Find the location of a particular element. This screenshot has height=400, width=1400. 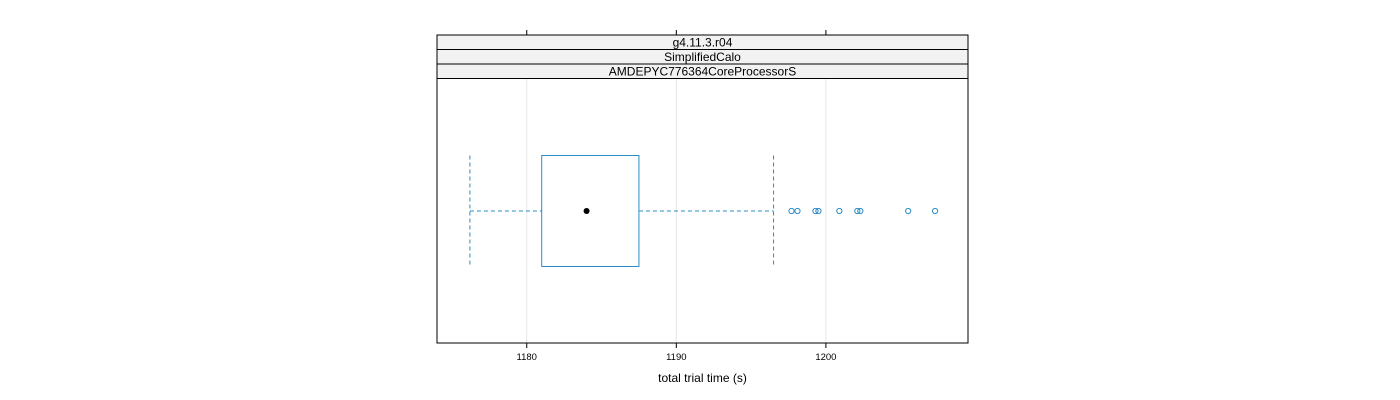

strip-1-label: g4.11.3.r04 is located at coordinates (703, 43).